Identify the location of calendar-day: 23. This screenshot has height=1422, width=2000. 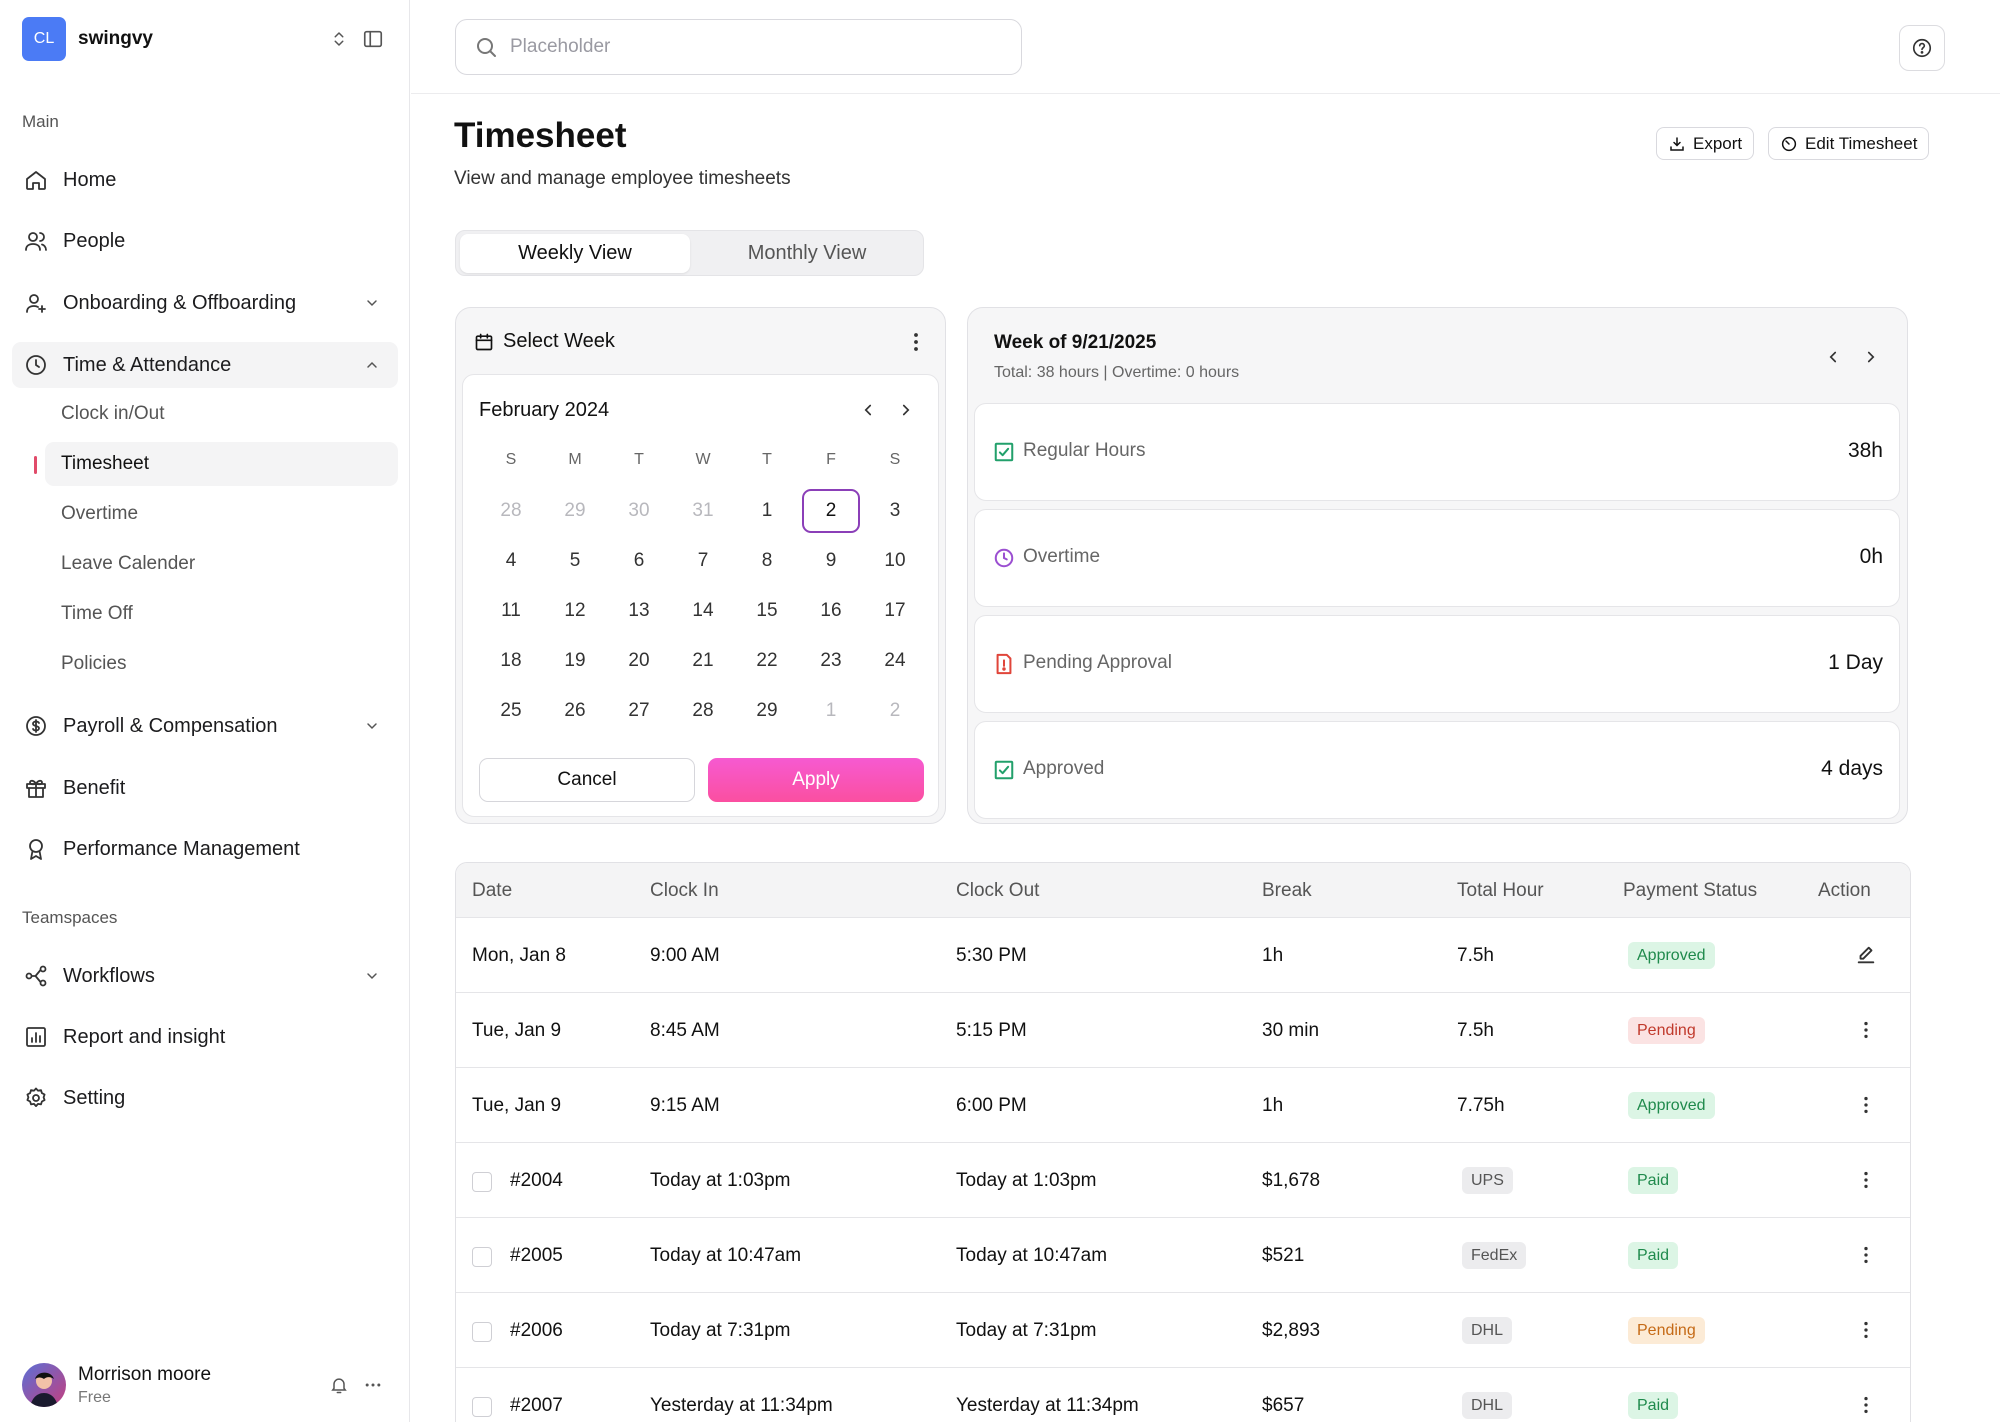
(831, 660).